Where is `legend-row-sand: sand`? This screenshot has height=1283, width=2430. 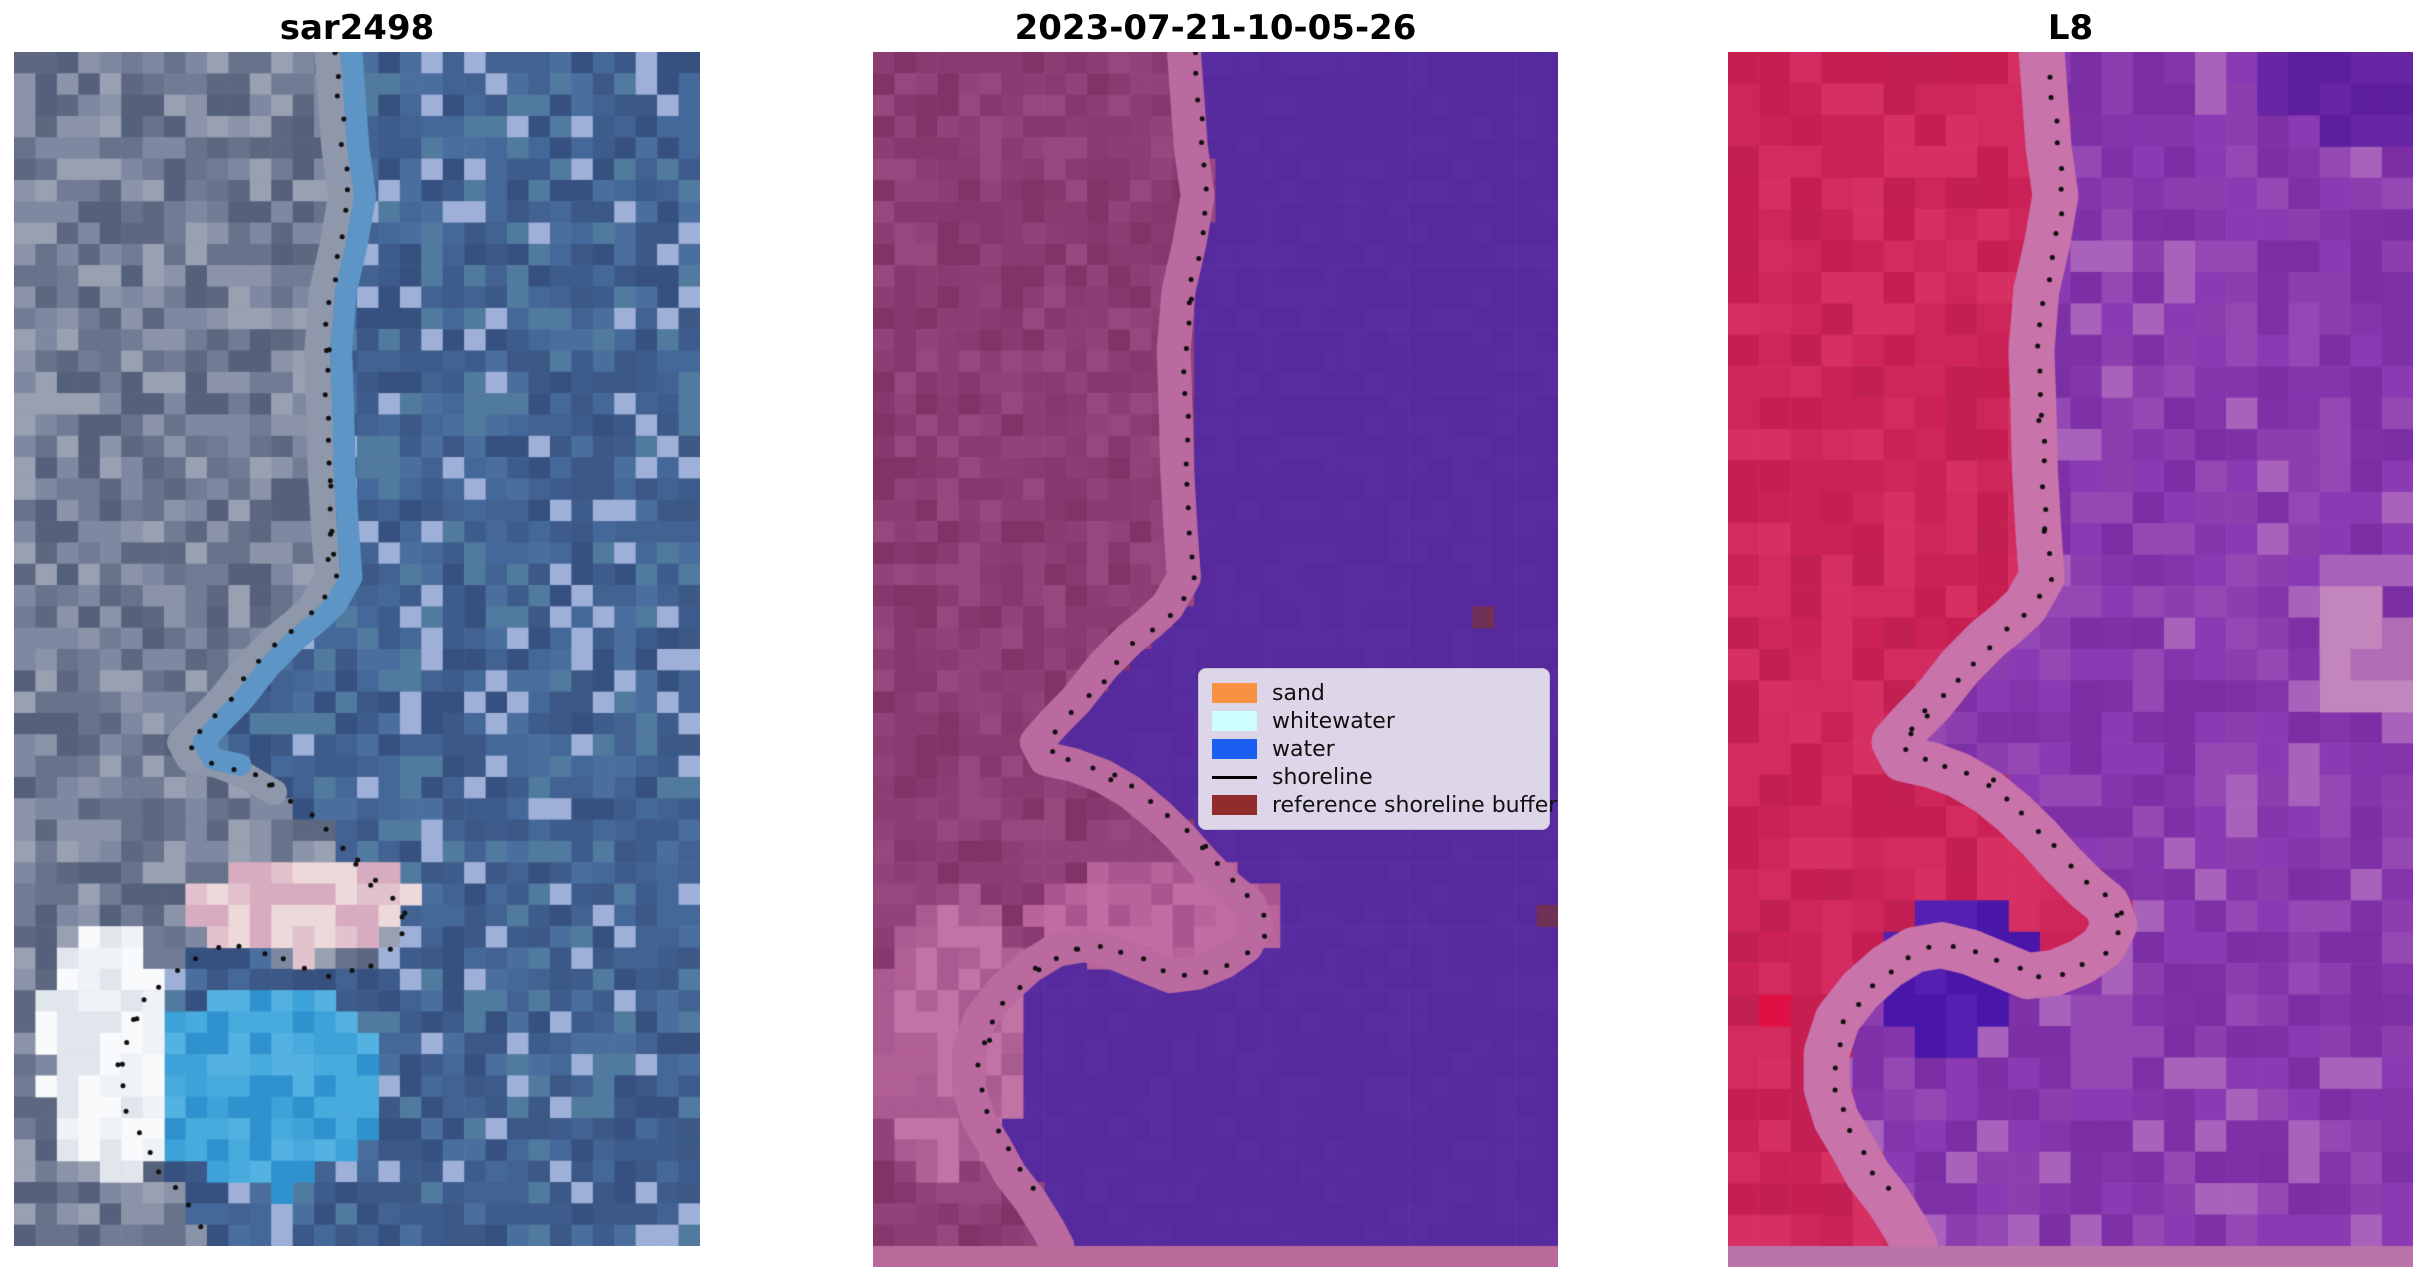 legend-row-sand: sand is located at coordinates (1374, 693).